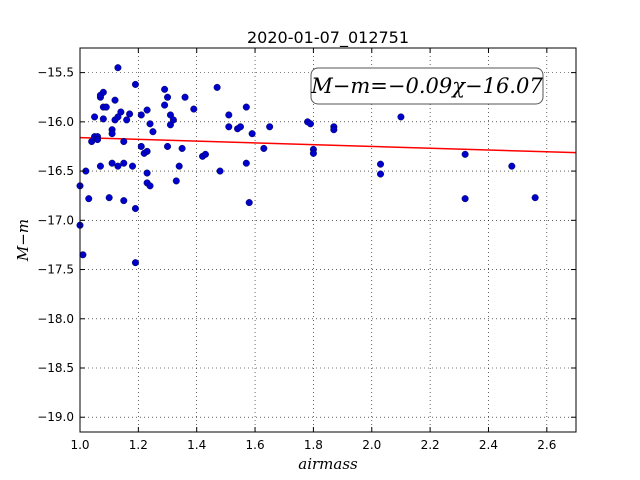  I want to click on x-axis-label: airmass, so click(328, 464).